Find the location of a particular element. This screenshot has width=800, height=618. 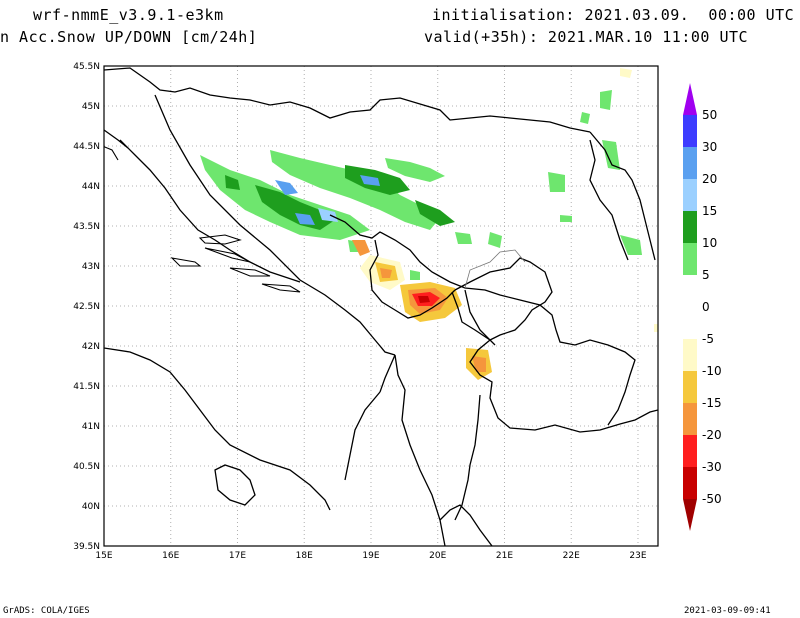

lat-tick-label: 41.5N is located at coordinates (86, 387).